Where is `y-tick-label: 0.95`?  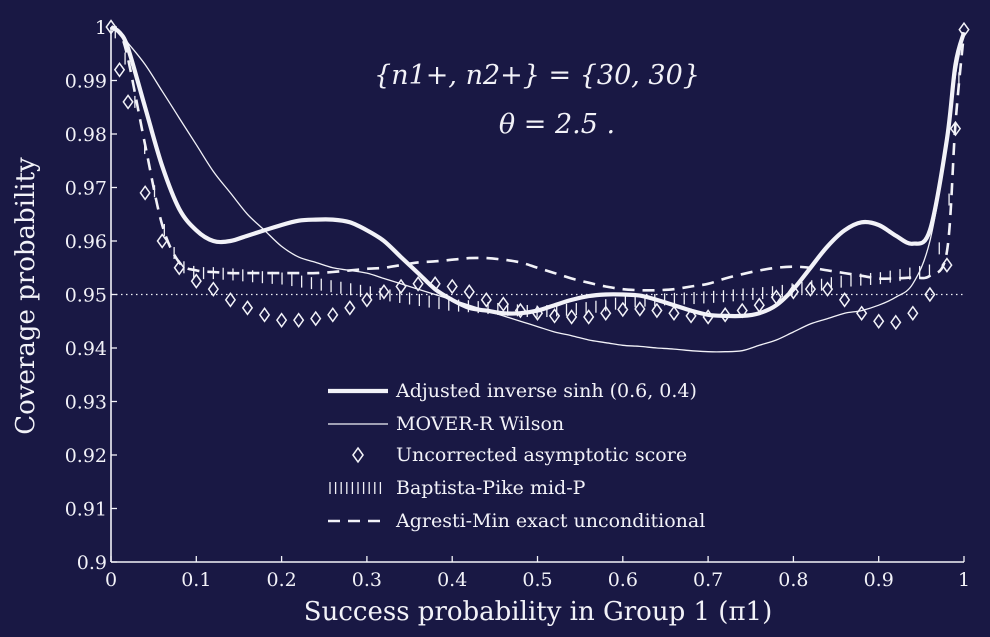 y-tick-label: 0.95 is located at coordinates (86, 296).